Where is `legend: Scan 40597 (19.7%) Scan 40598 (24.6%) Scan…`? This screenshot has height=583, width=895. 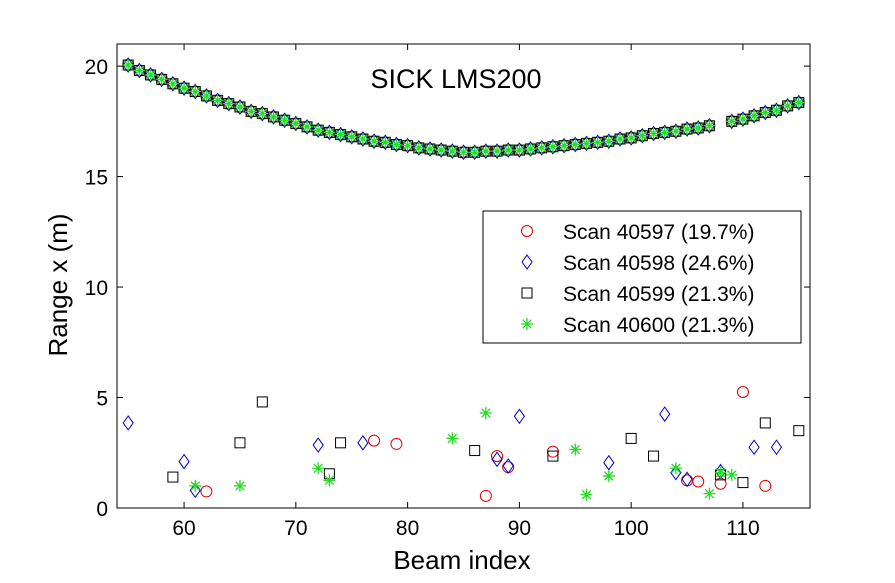 legend: Scan 40597 (19.7%) Scan 40598 (24.6%) Scan… is located at coordinates (642, 277).